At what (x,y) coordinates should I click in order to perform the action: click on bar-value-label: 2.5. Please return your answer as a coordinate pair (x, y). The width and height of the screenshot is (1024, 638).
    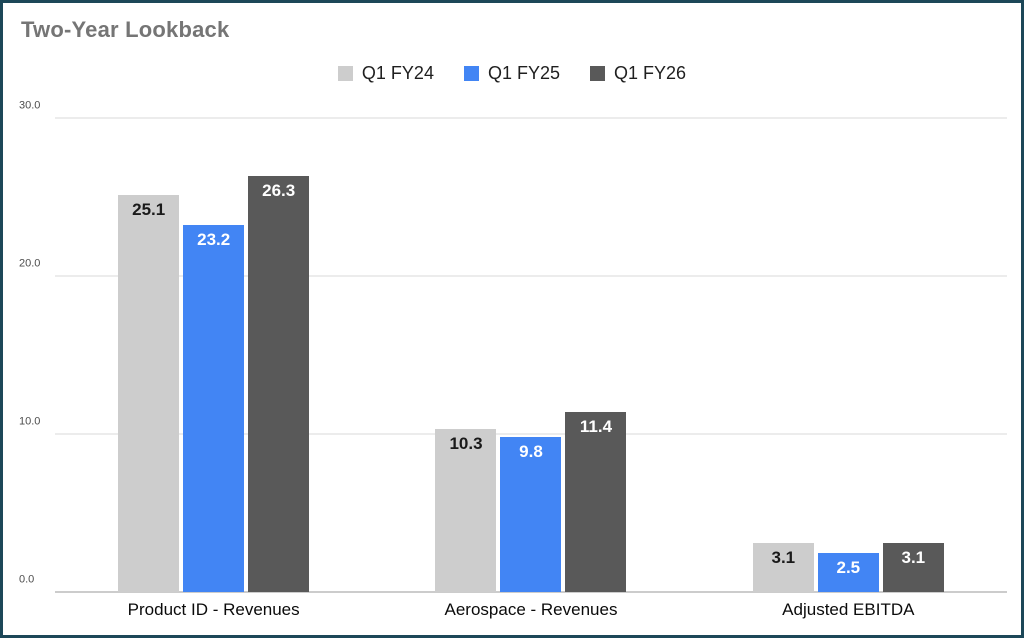
    Looking at the image, I should click on (848, 567).